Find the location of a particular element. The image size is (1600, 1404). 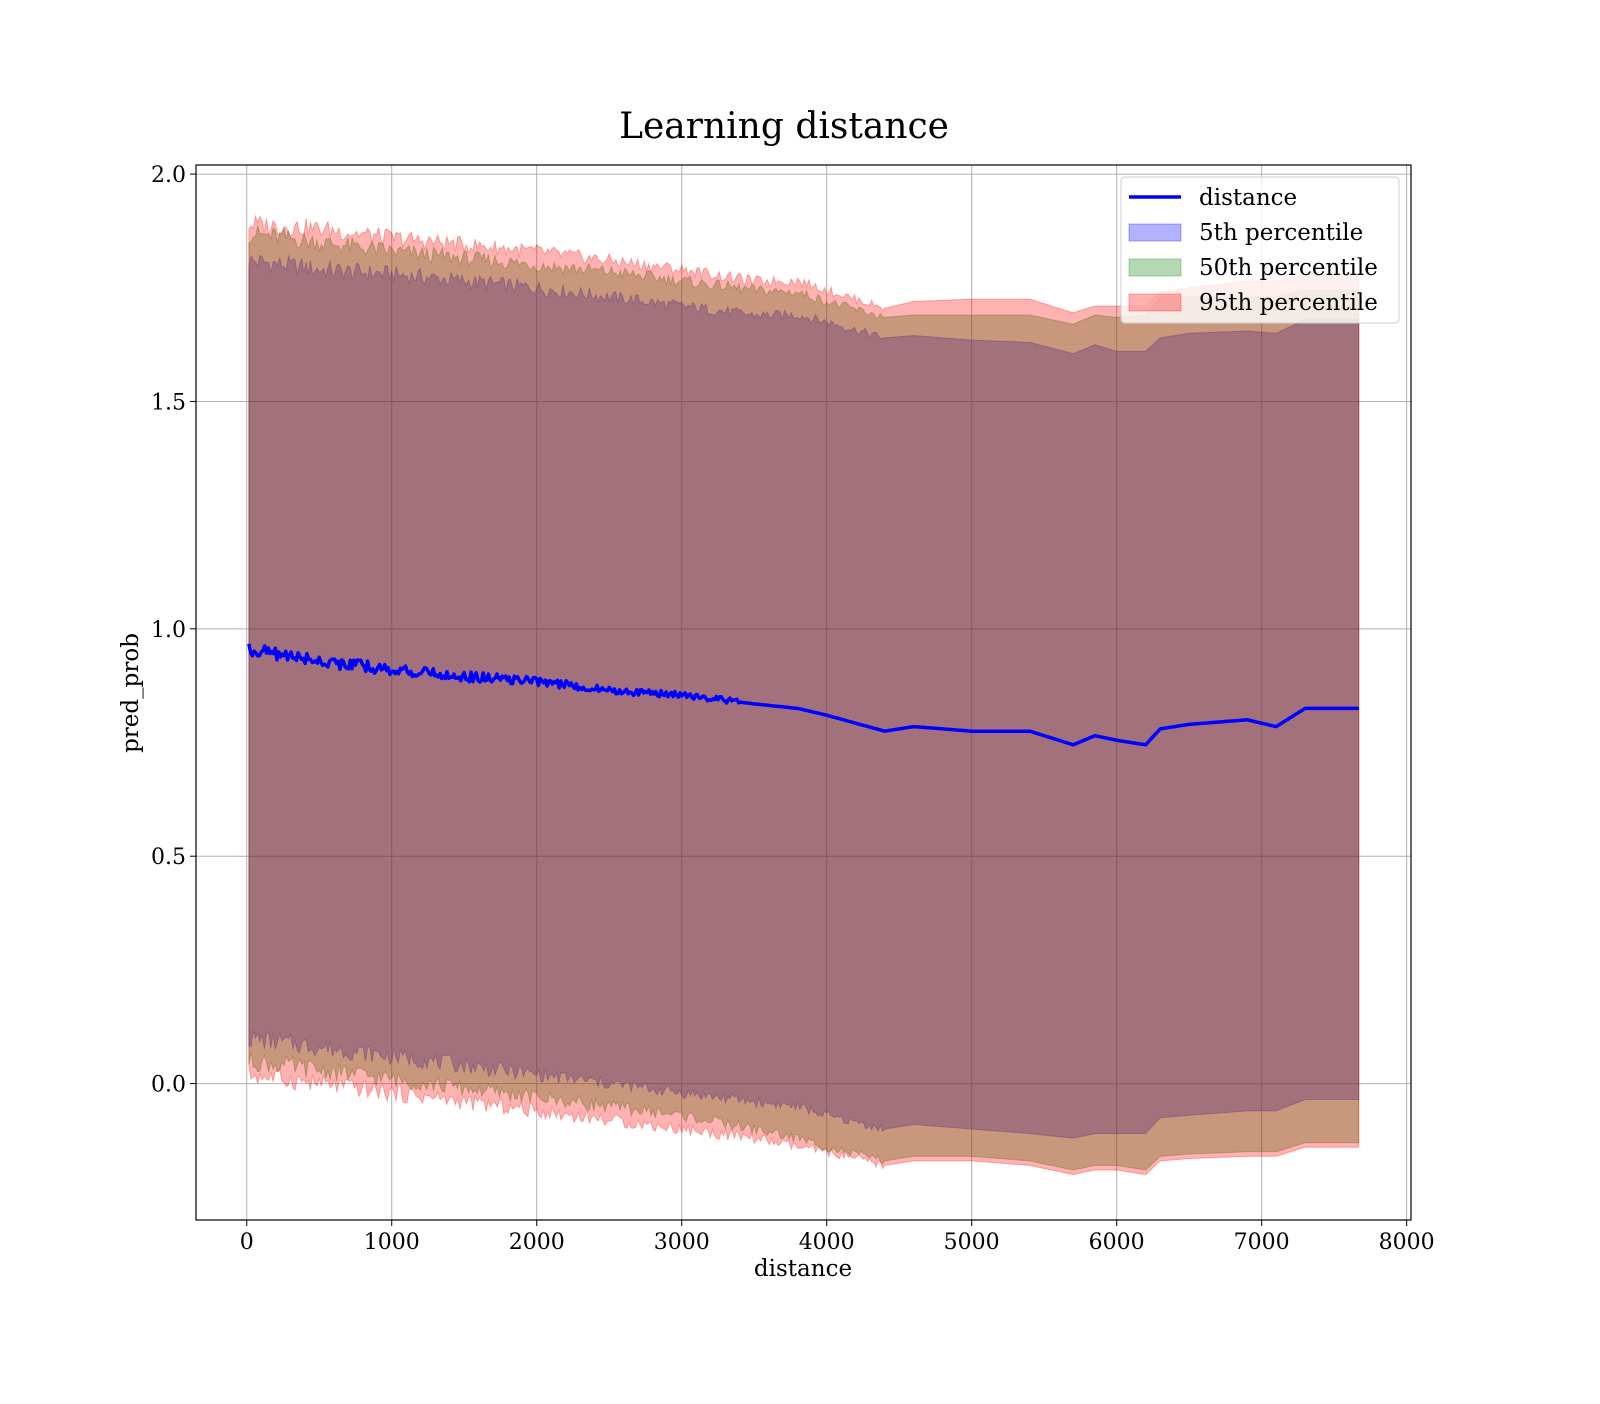

y-tick-label: 1.5 is located at coordinates (168, 402).